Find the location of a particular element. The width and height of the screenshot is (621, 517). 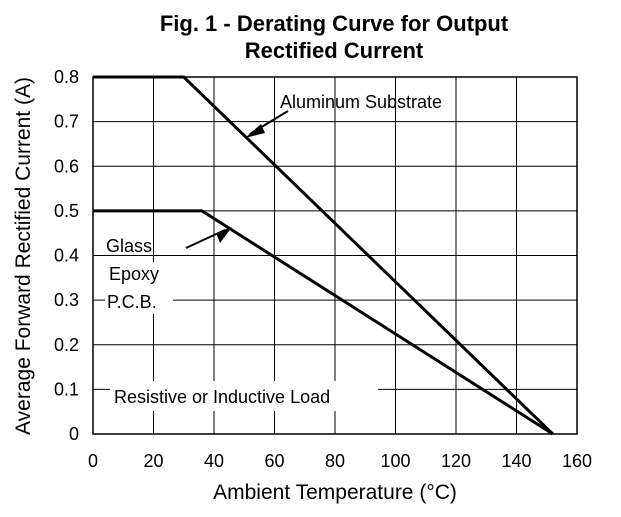

annotation-glass-line-3: P.C.B. is located at coordinates (132, 302).